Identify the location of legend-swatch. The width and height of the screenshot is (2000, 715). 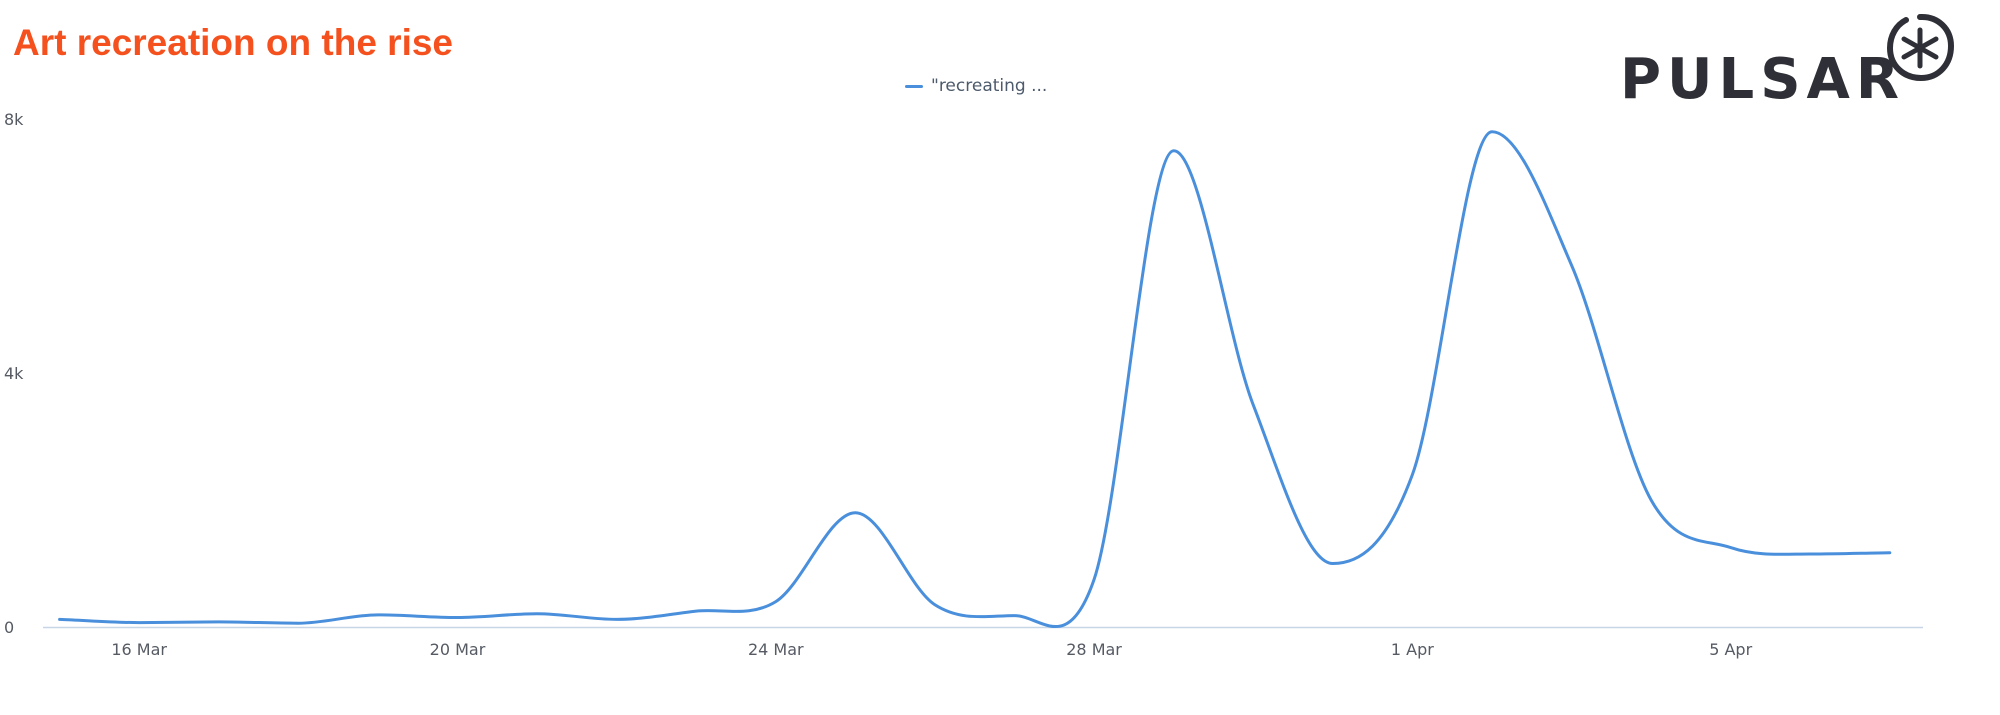
(914, 86).